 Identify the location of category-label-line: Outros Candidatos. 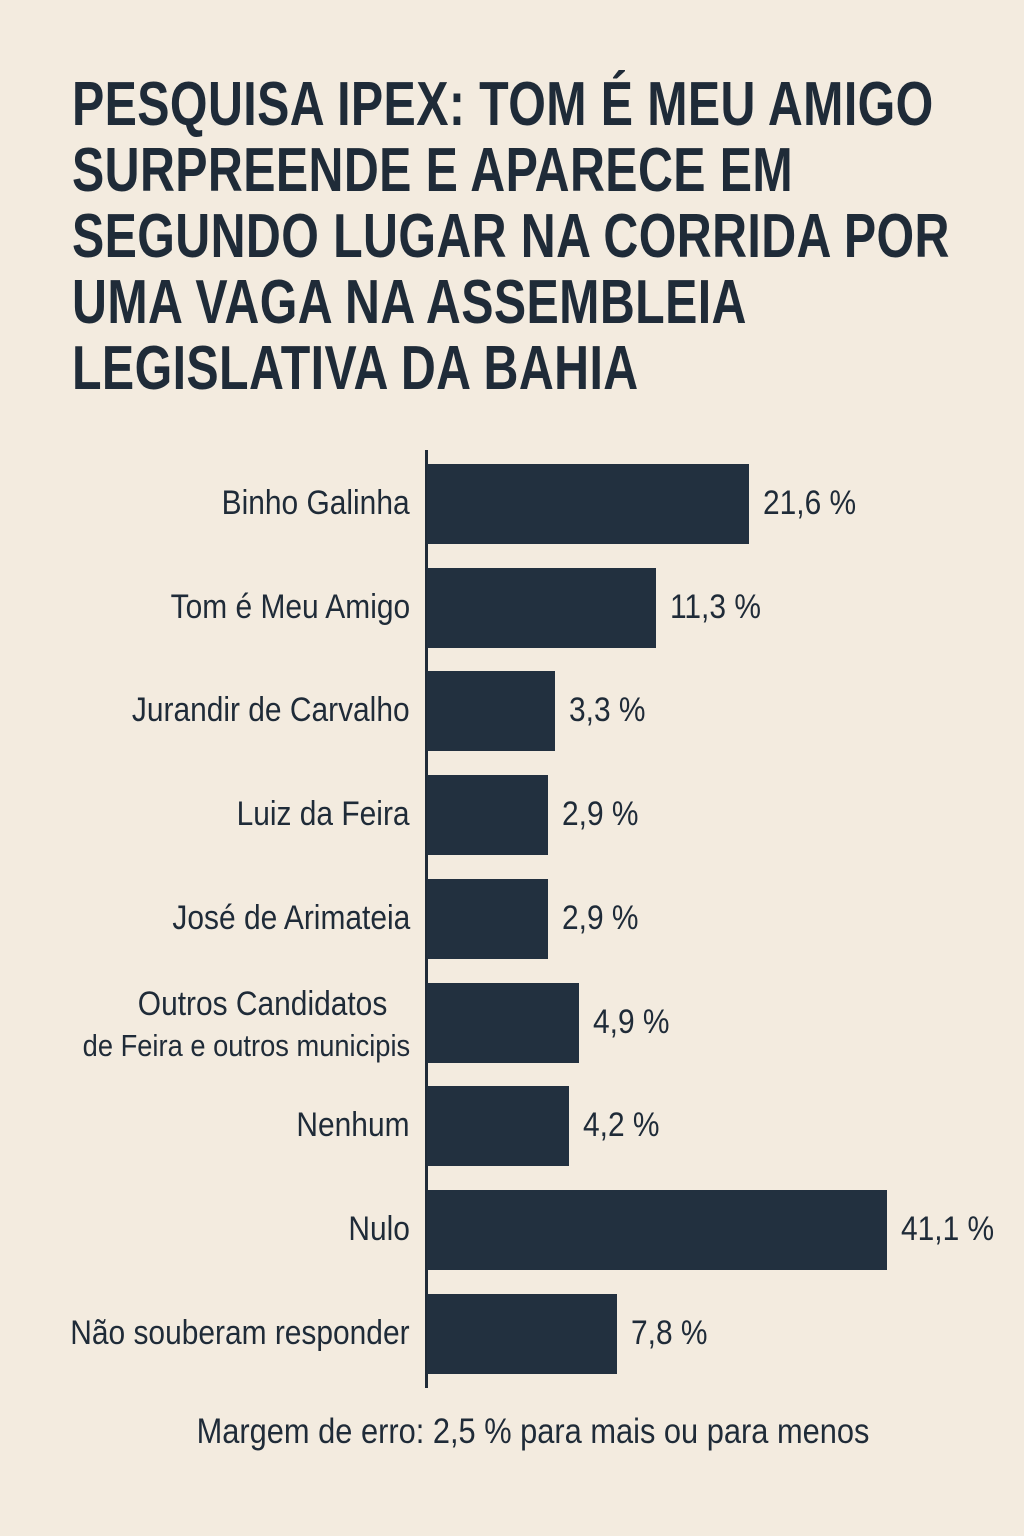
(262, 1003).